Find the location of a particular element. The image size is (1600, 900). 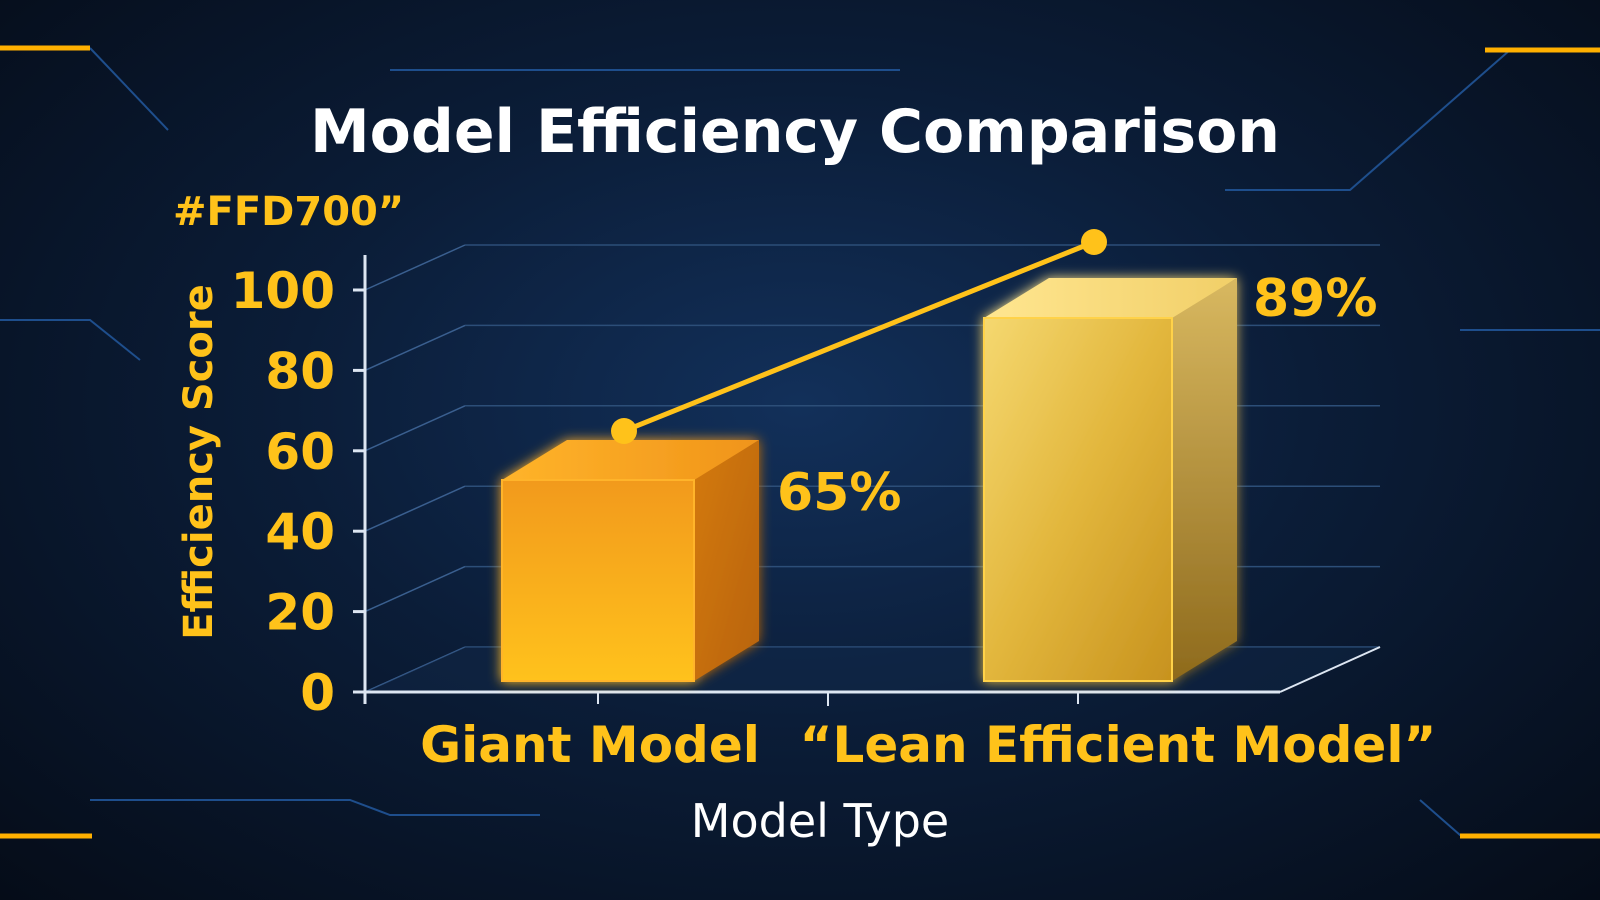

circuit-line-bottom-right is located at coordinates (1509, 817).